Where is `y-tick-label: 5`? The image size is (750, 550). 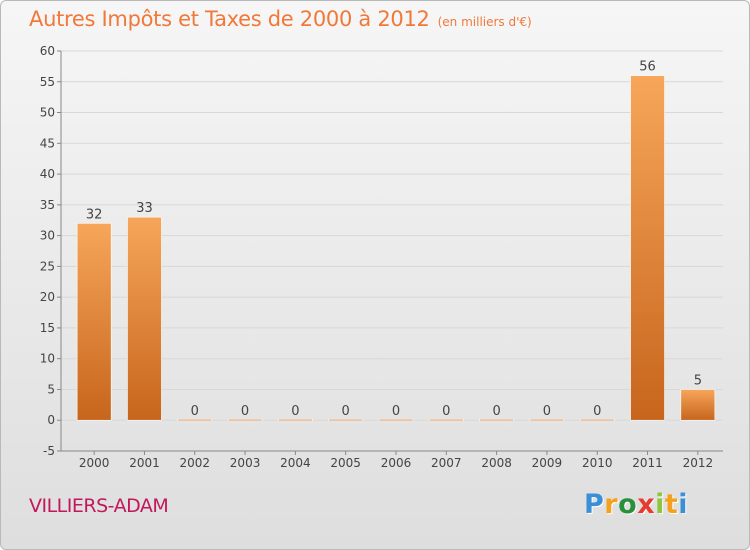 y-tick-label: 5 is located at coordinates (51, 389).